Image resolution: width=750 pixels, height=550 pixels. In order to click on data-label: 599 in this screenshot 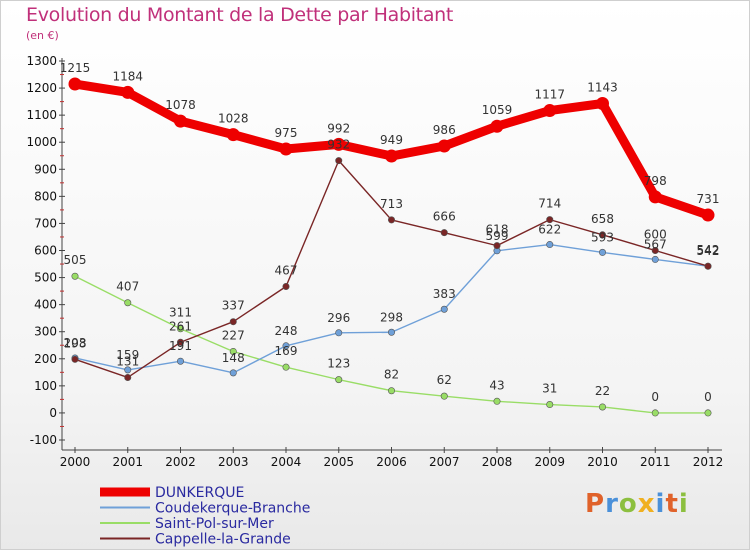, I will do `click(497, 236)`.